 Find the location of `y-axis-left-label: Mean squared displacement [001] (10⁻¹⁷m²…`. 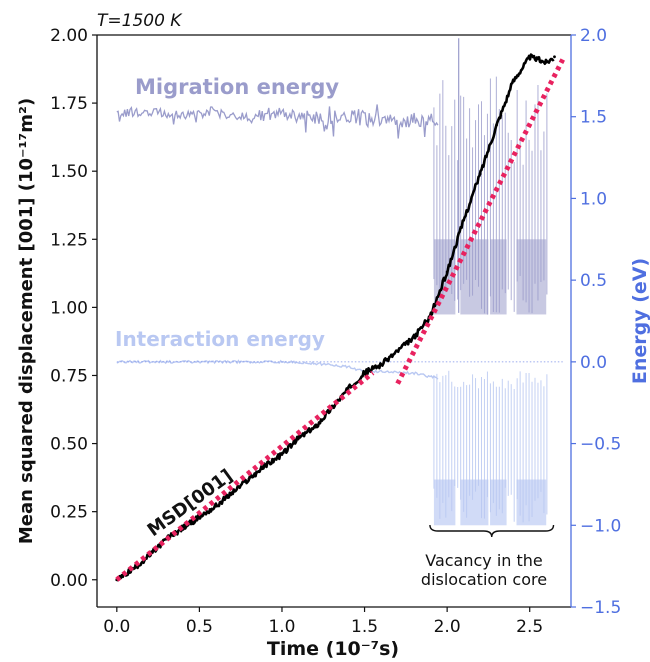

y-axis-left-label: Mean squared displacement [001] (10⁻¹⁷m²… is located at coordinates (26, 321).